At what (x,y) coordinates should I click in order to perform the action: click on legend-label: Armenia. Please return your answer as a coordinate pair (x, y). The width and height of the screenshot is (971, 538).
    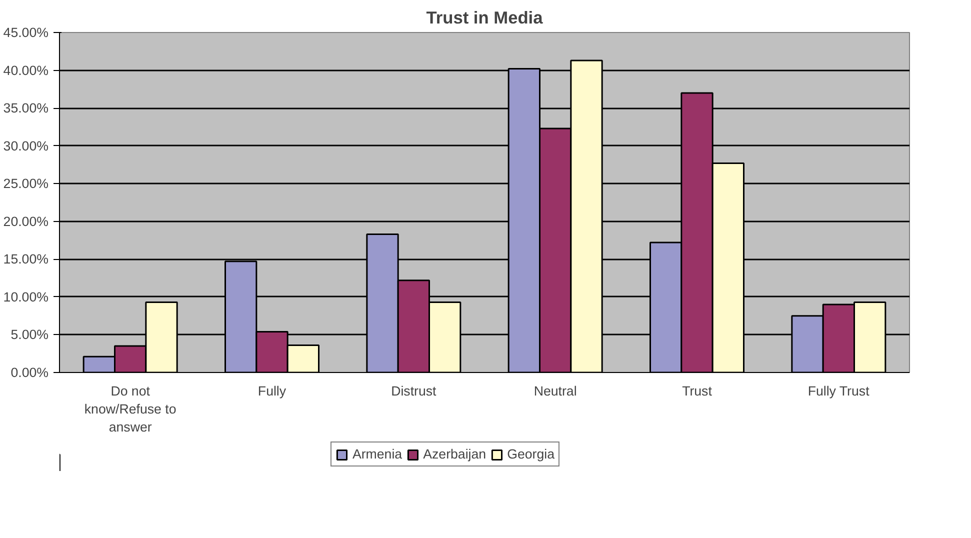
    Looking at the image, I should click on (377, 454).